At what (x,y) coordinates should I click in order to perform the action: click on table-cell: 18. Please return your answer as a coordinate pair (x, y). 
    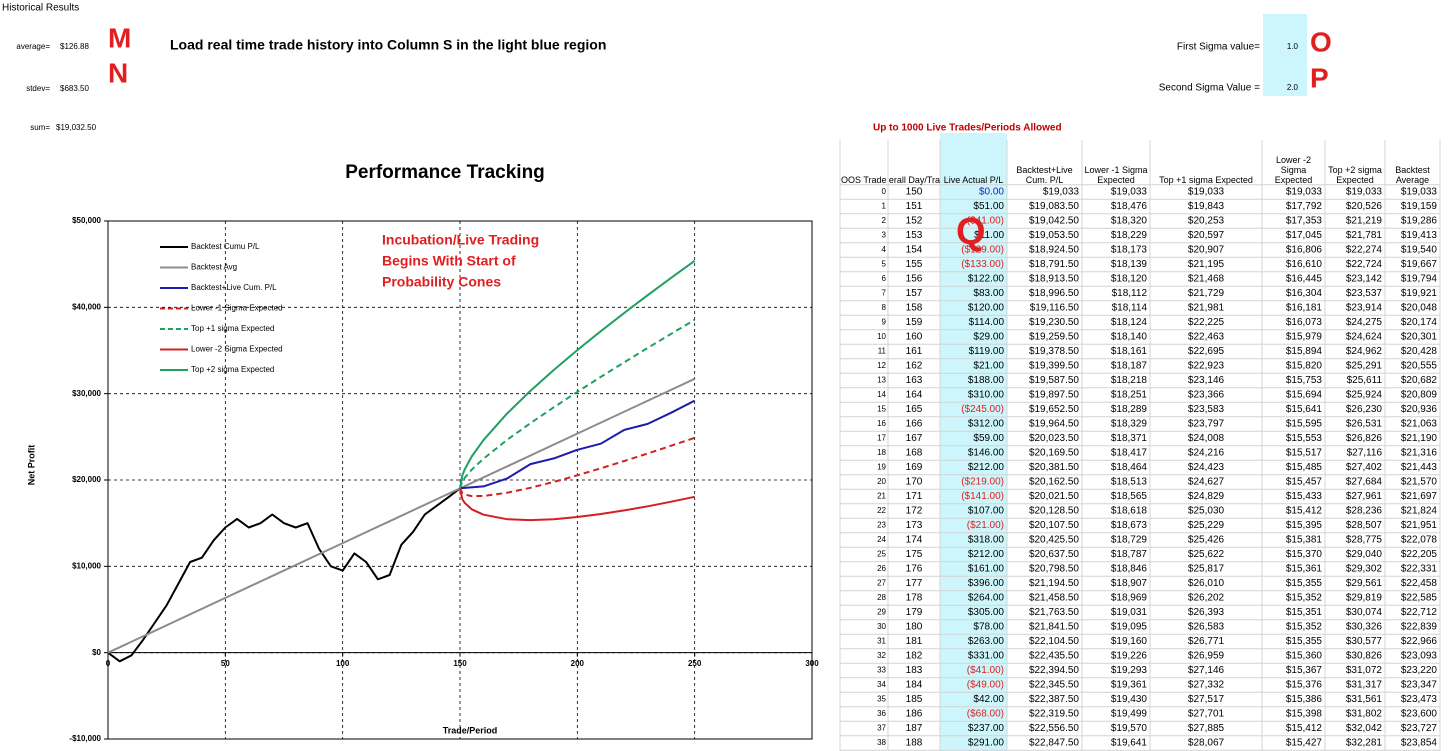
    Looking at the image, I should click on (881, 452).